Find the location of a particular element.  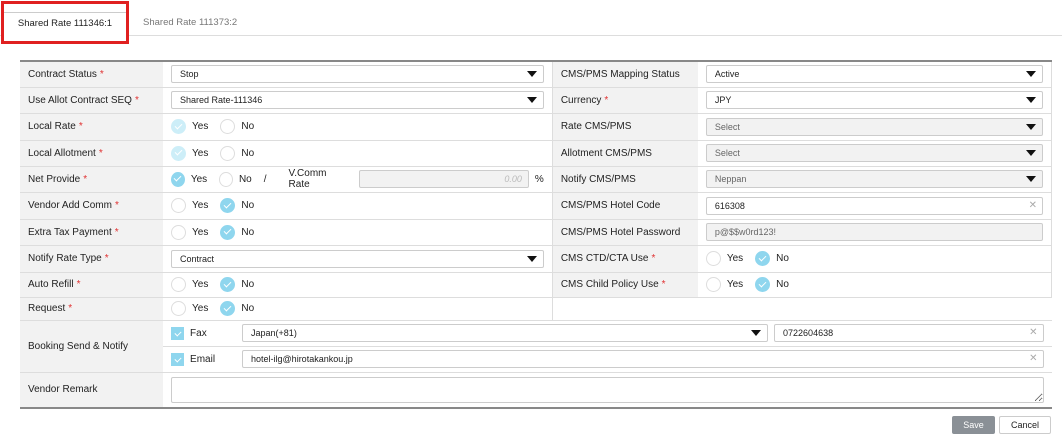

request-label: Request * is located at coordinates (92, 309).